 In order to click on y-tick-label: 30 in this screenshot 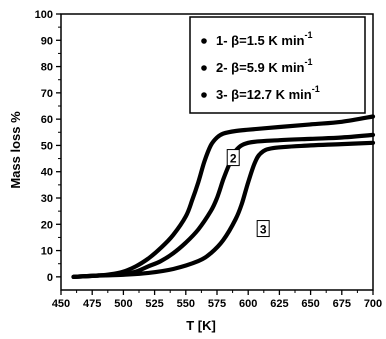, I will do `click(47, 199)`.